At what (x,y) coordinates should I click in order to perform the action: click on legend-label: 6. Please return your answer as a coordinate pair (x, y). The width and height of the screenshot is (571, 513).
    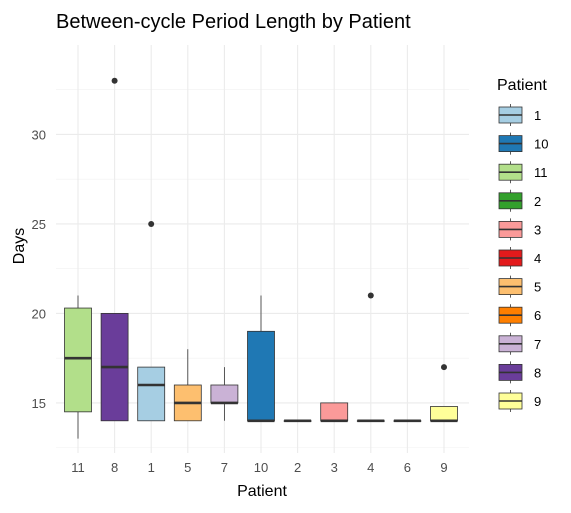
    Looking at the image, I should click on (537, 315).